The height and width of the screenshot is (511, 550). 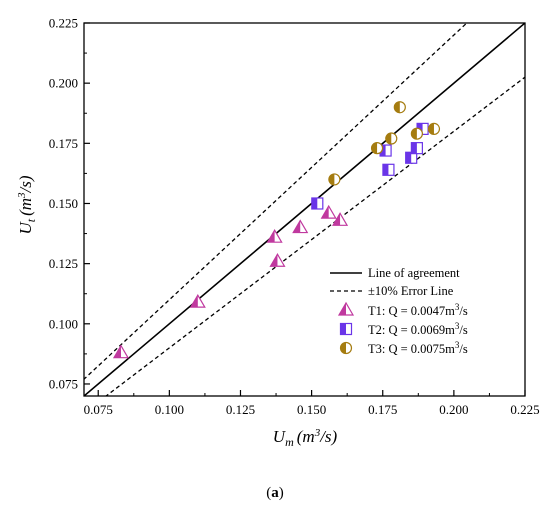 What do you see at coordinates (411, 291) in the screenshot?
I see `legend-label-error: ±10% Error Line` at bounding box center [411, 291].